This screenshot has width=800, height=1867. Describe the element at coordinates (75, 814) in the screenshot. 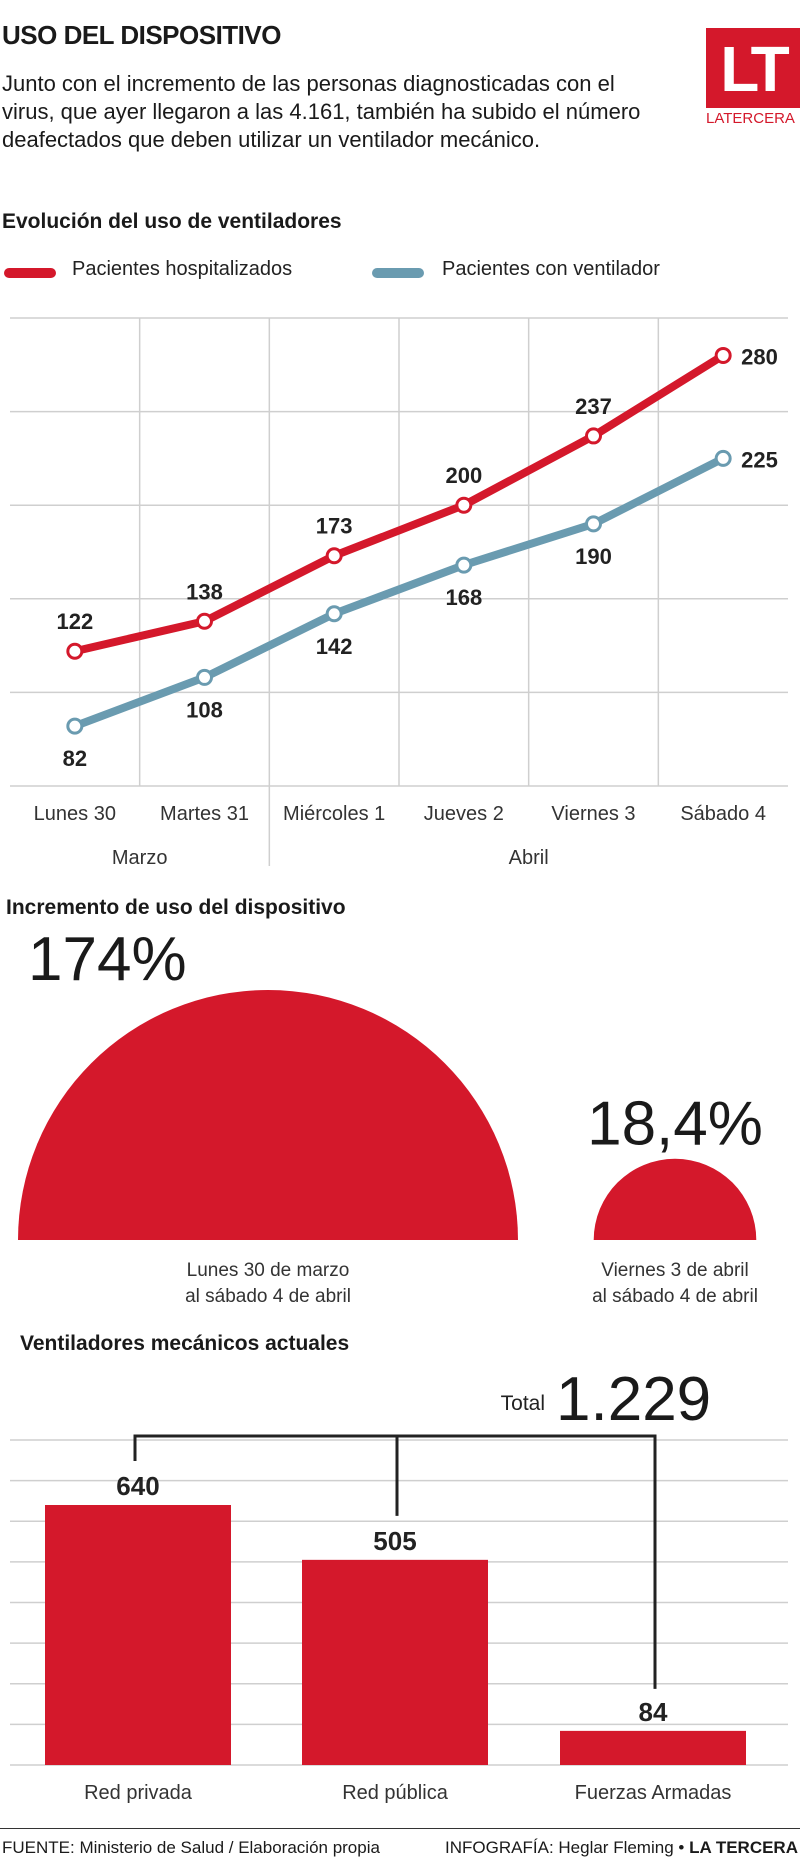

I see `x-tick-label: Lunes 30` at that location.